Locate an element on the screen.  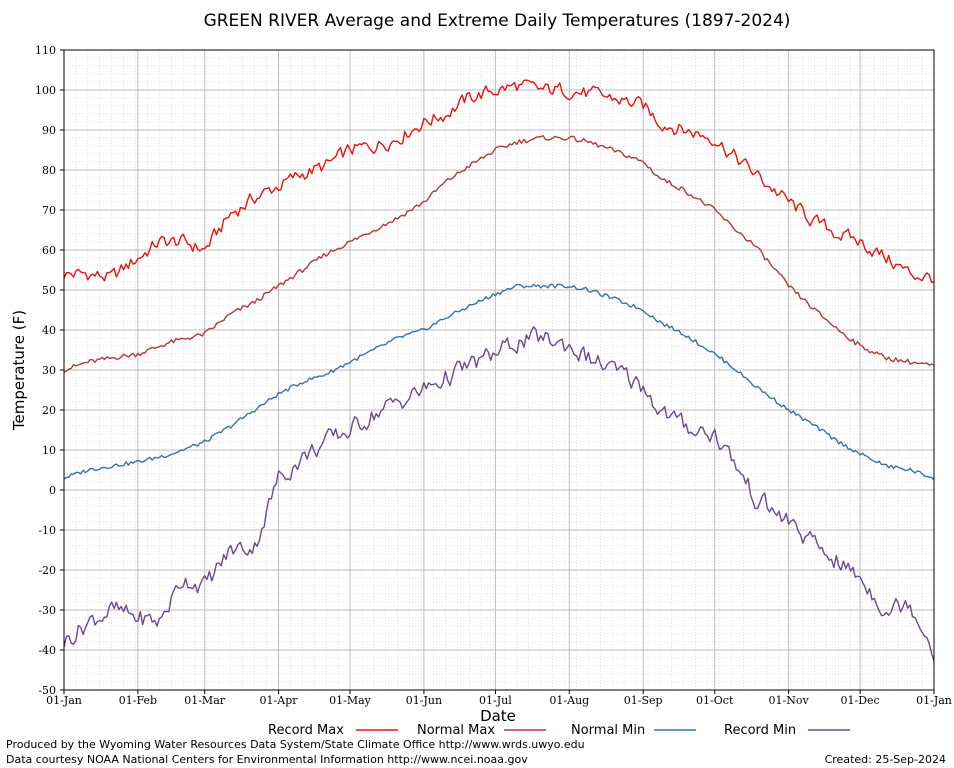
y-axis-ticks: -50 -40 -30 -20 -10 0 10 20 30 40 50 60 70 80 90 100 110 is located at coordinates (49, 370).